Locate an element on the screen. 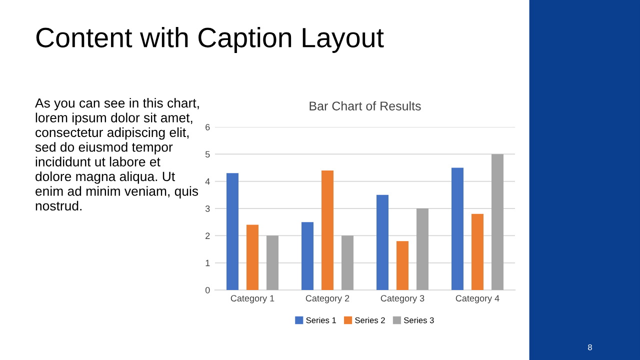 This screenshot has height=360, width=640. y-tick-label: 3 is located at coordinates (207, 208).